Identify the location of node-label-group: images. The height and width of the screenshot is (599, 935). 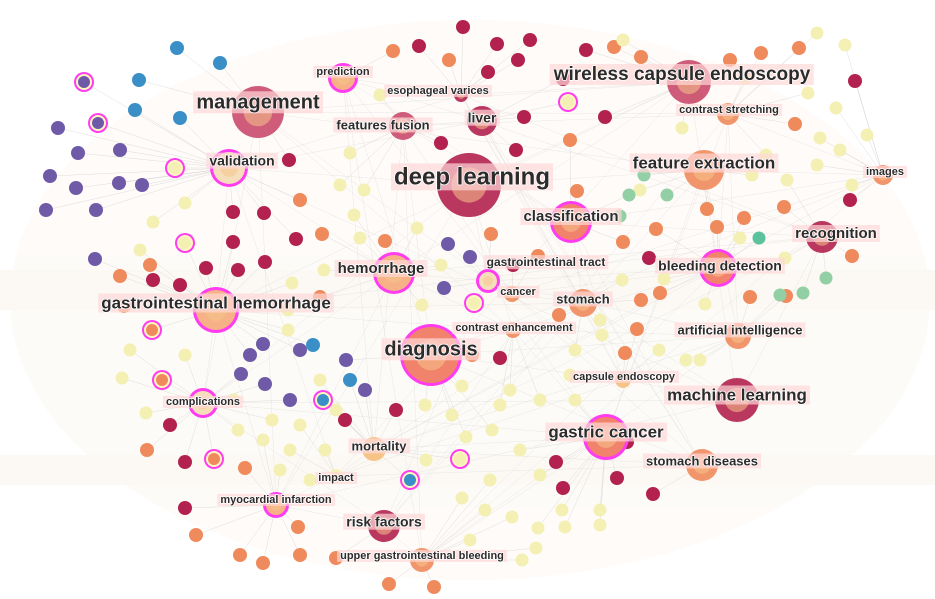
(885, 172).